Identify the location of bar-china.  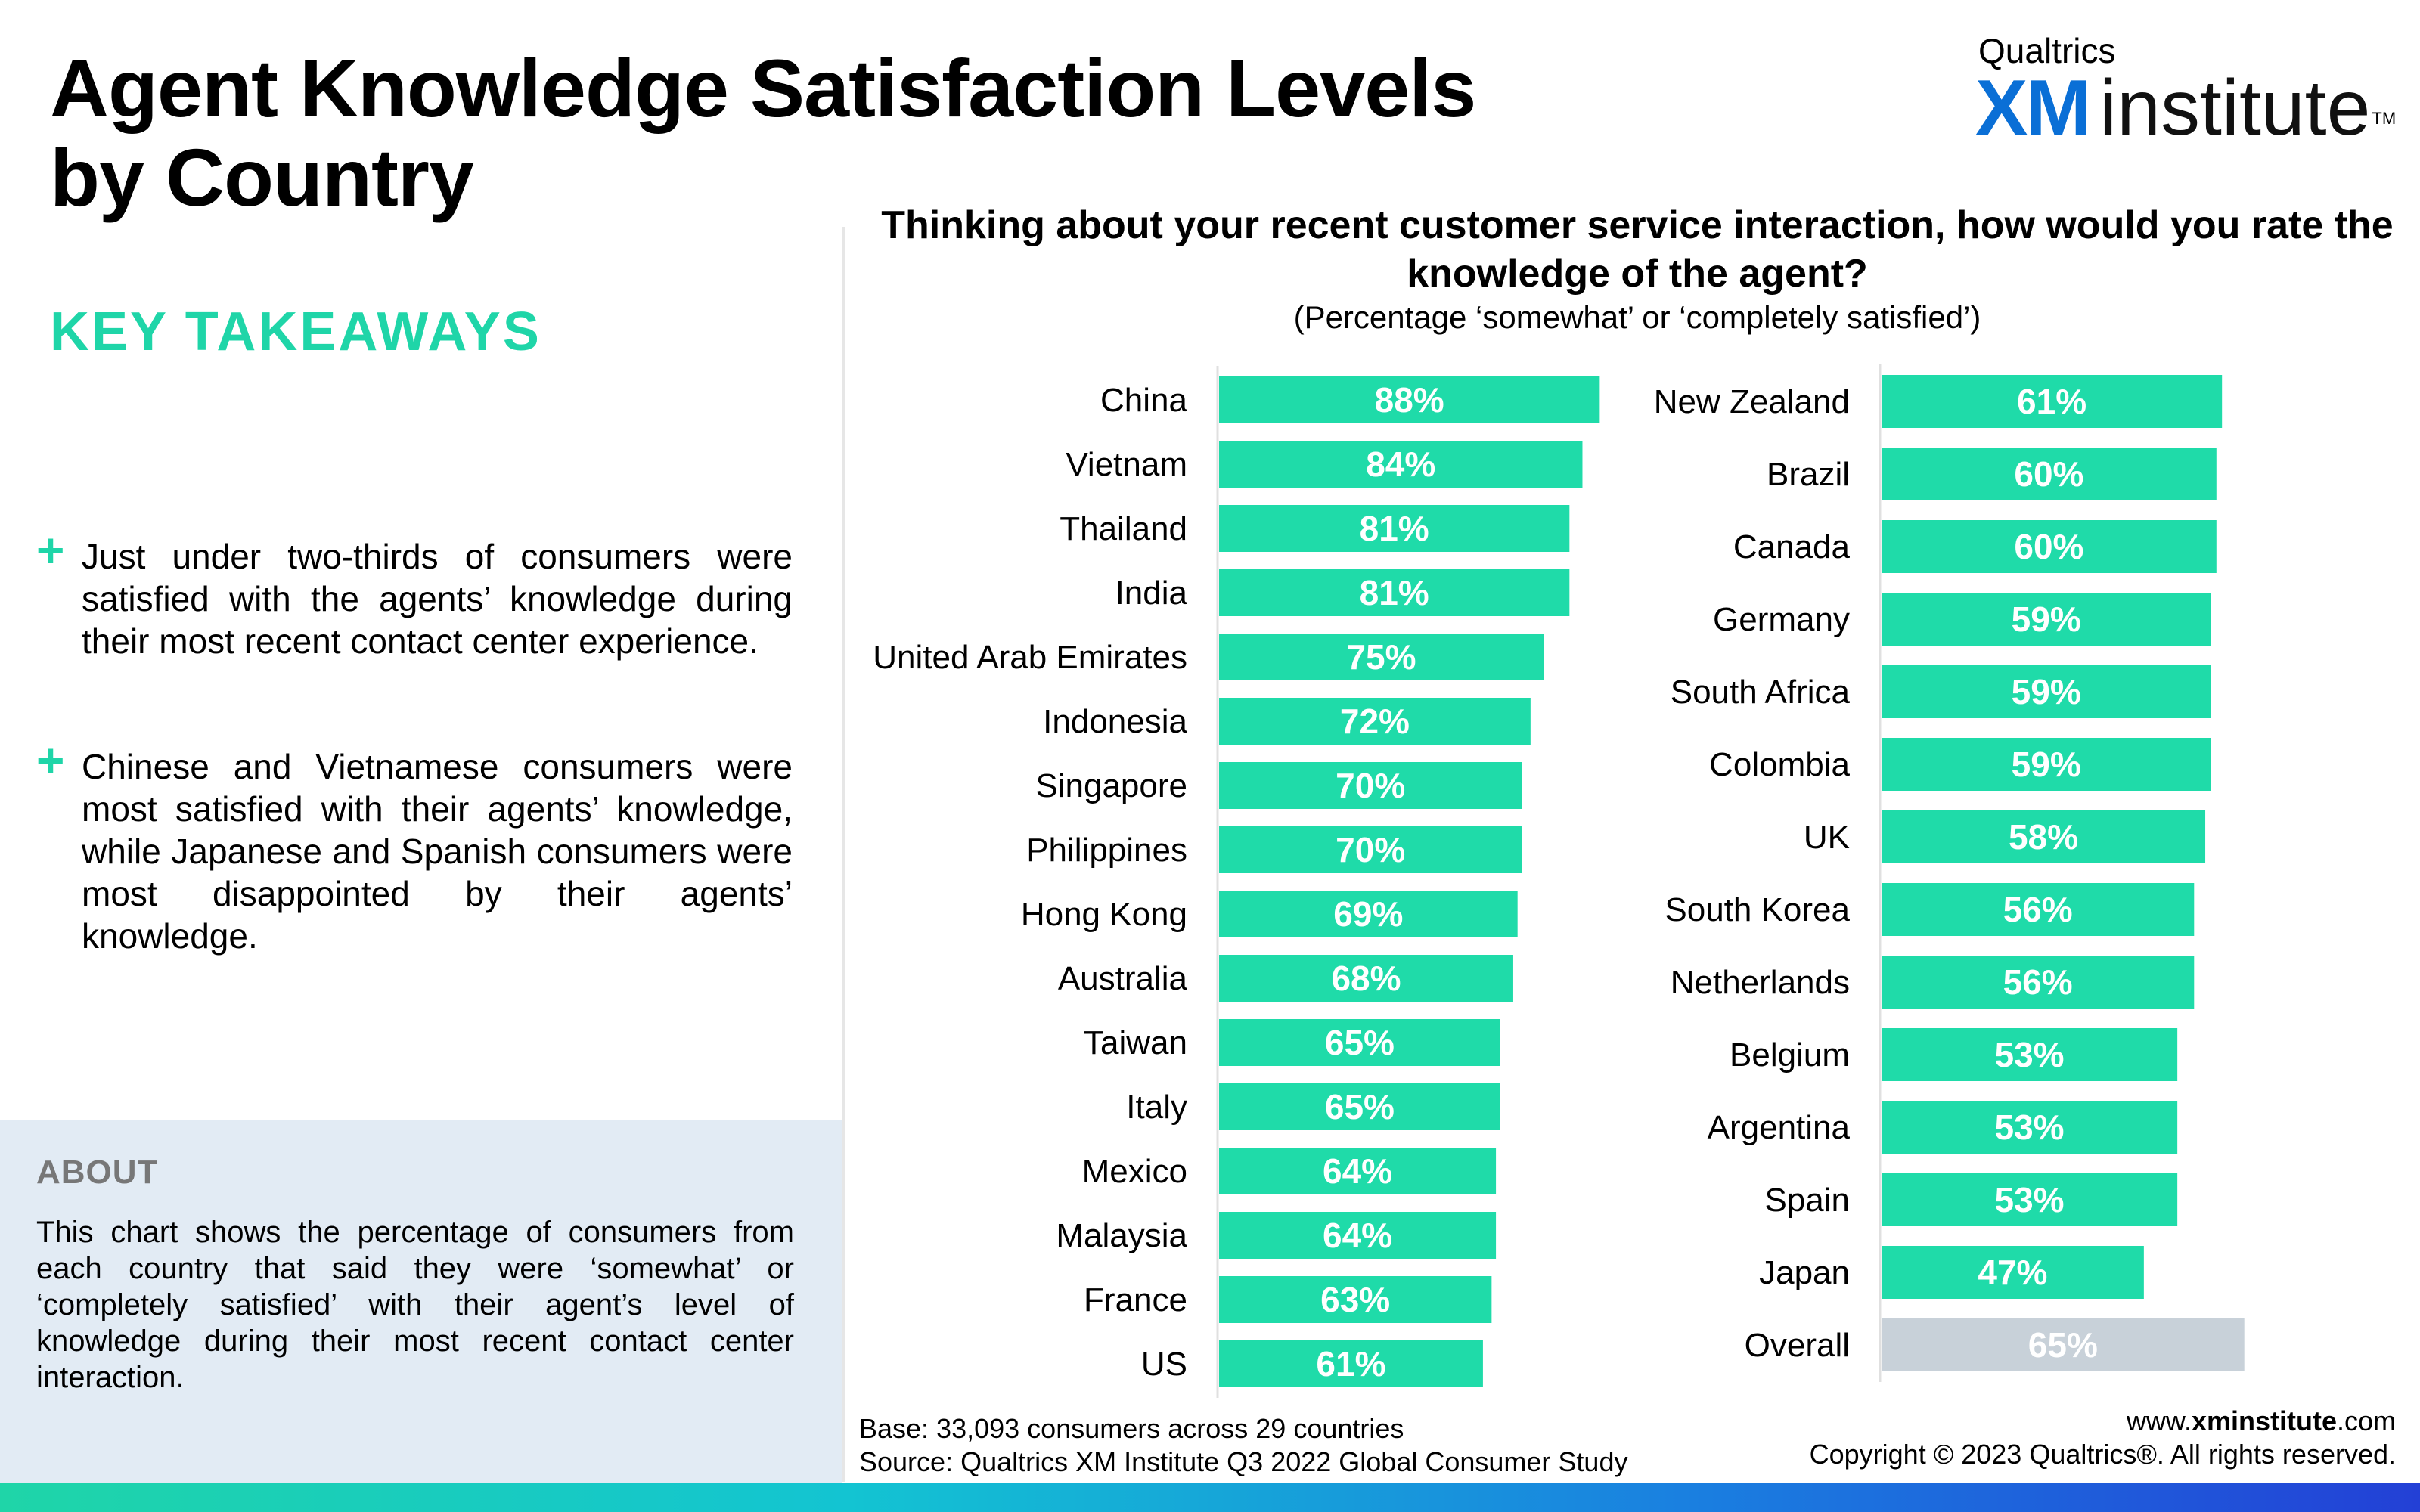
(1409, 399).